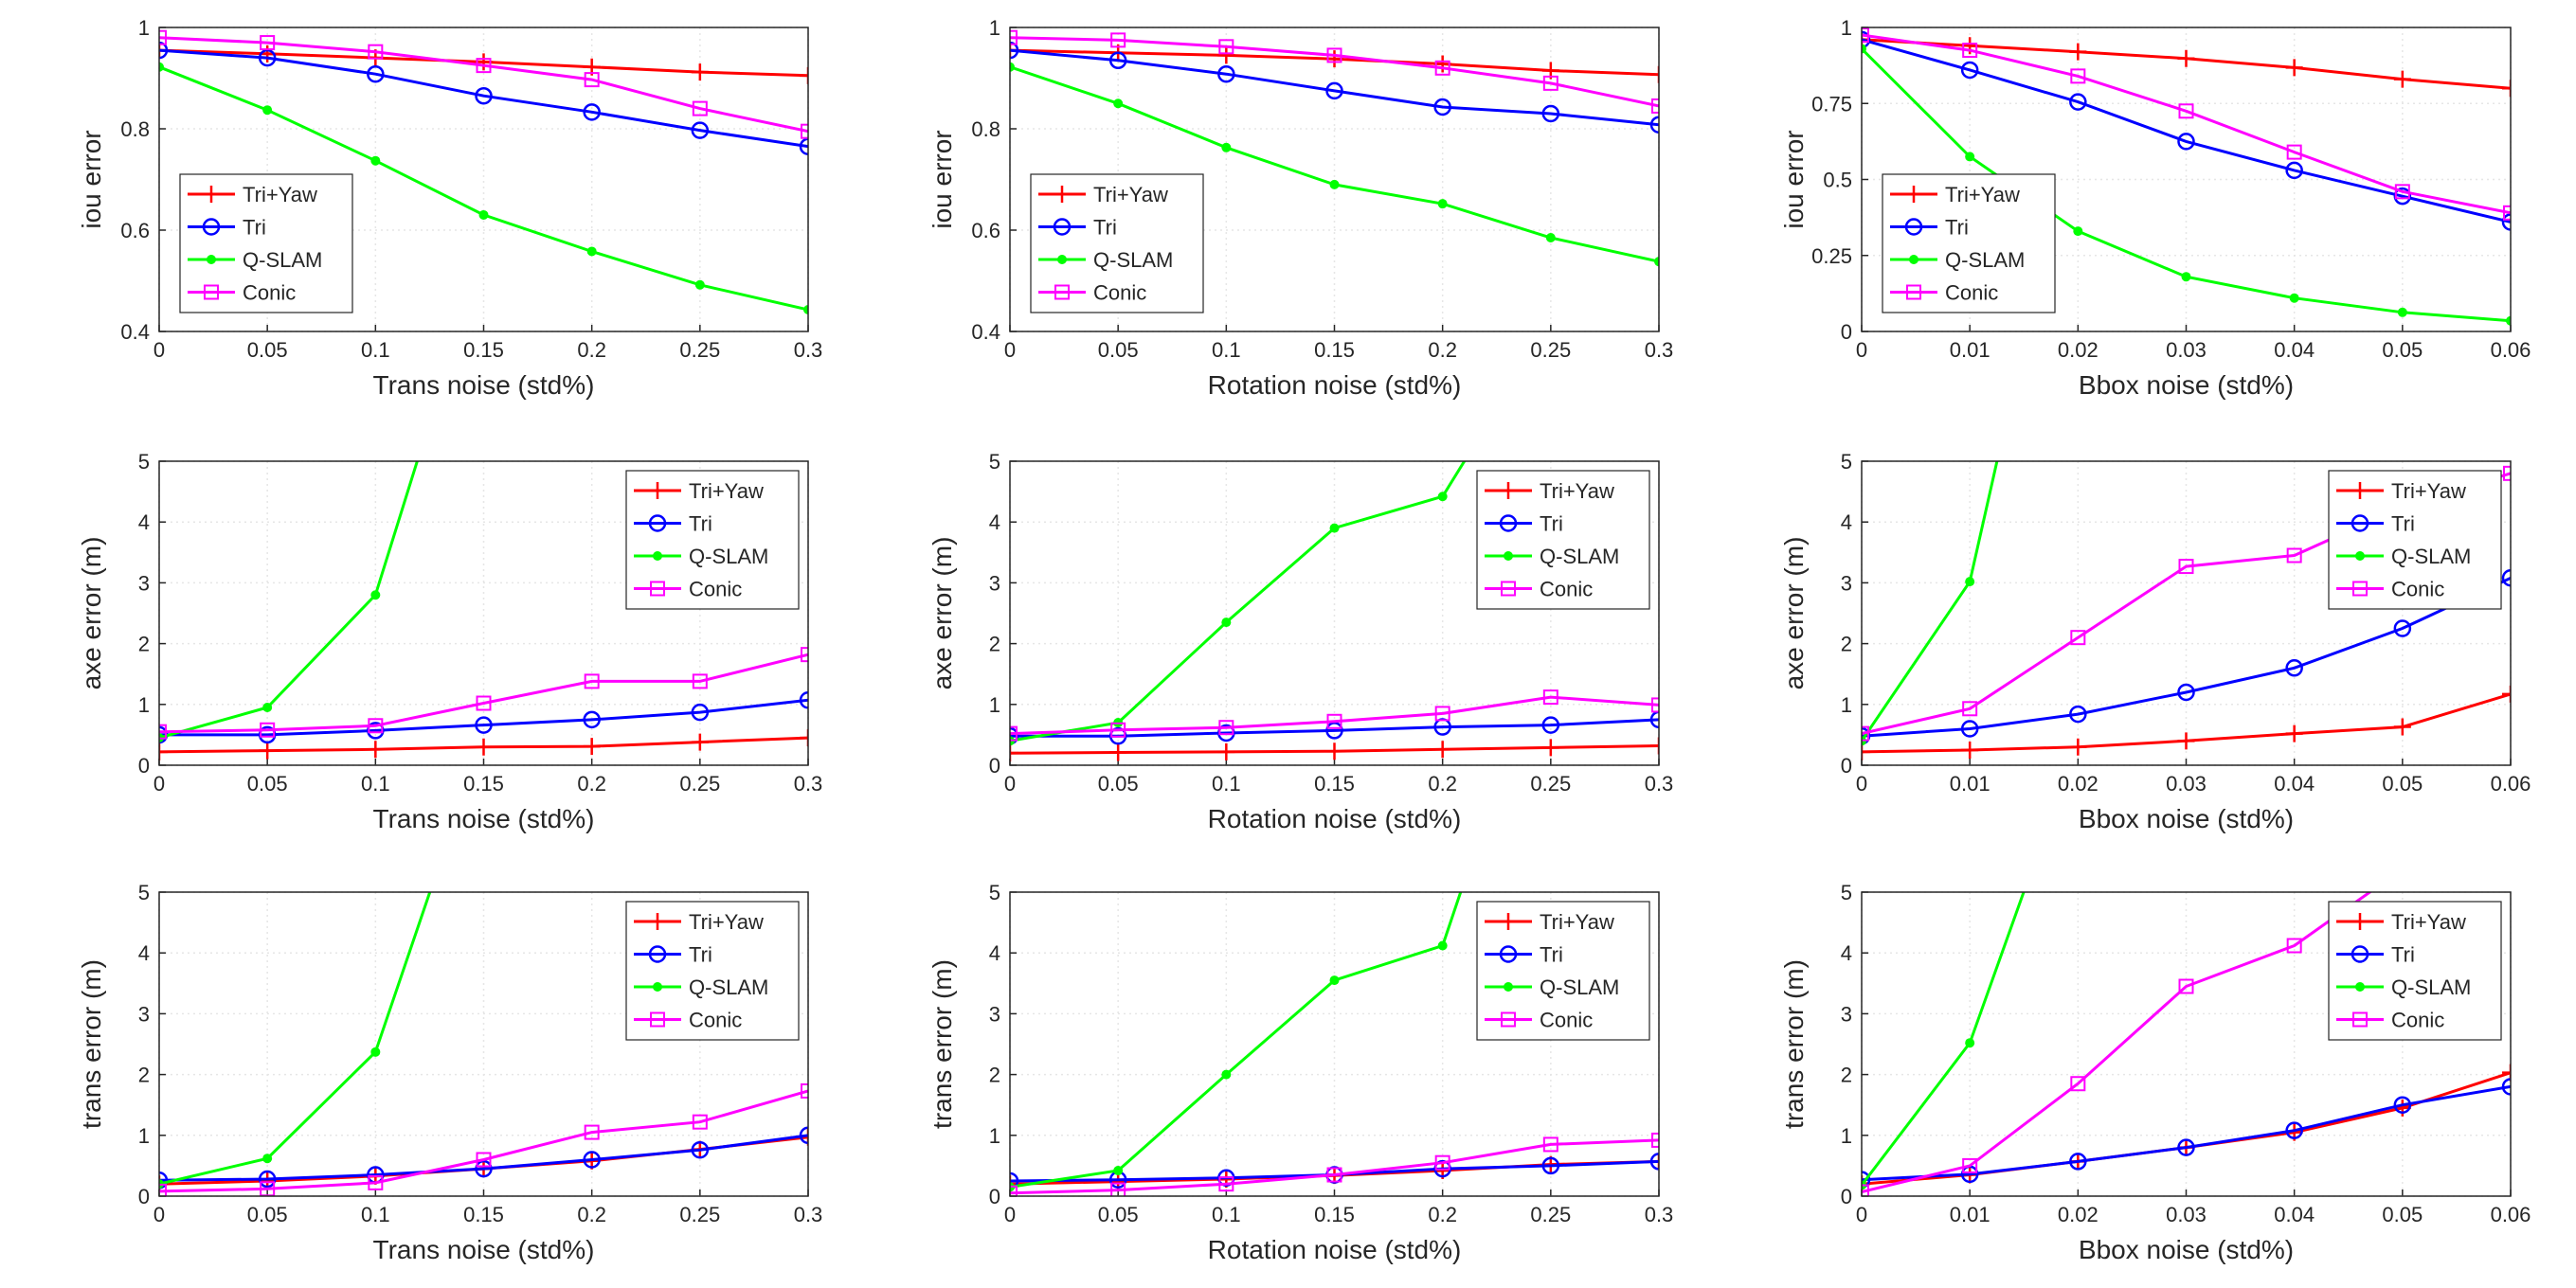 The height and width of the screenshot is (1288, 2576). I want to click on data-layer, so click(1334, 148).